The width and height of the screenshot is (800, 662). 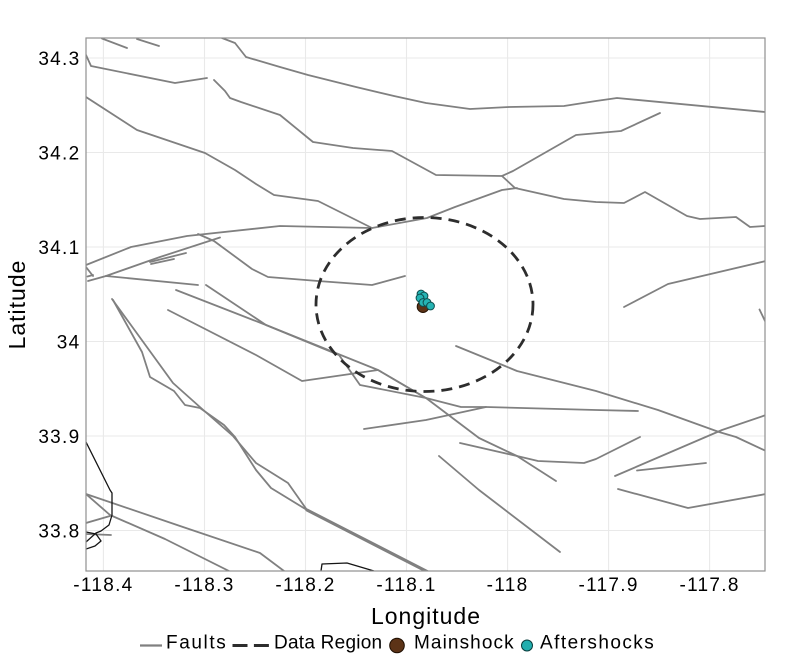 I want to click on svg-text: 34, so click(x=69, y=343).